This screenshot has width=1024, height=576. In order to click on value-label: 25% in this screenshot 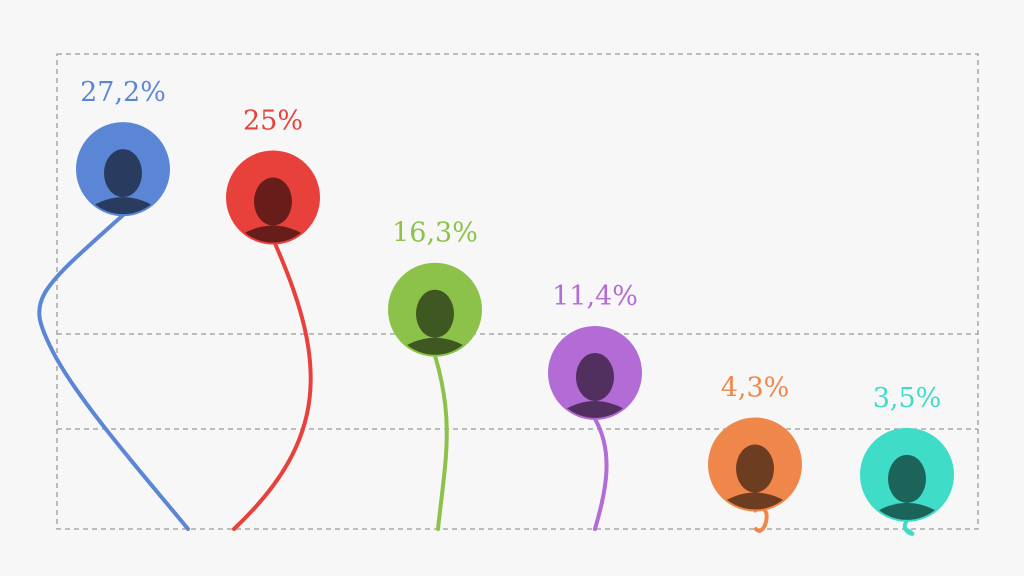, I will do `click(273, 121)`.